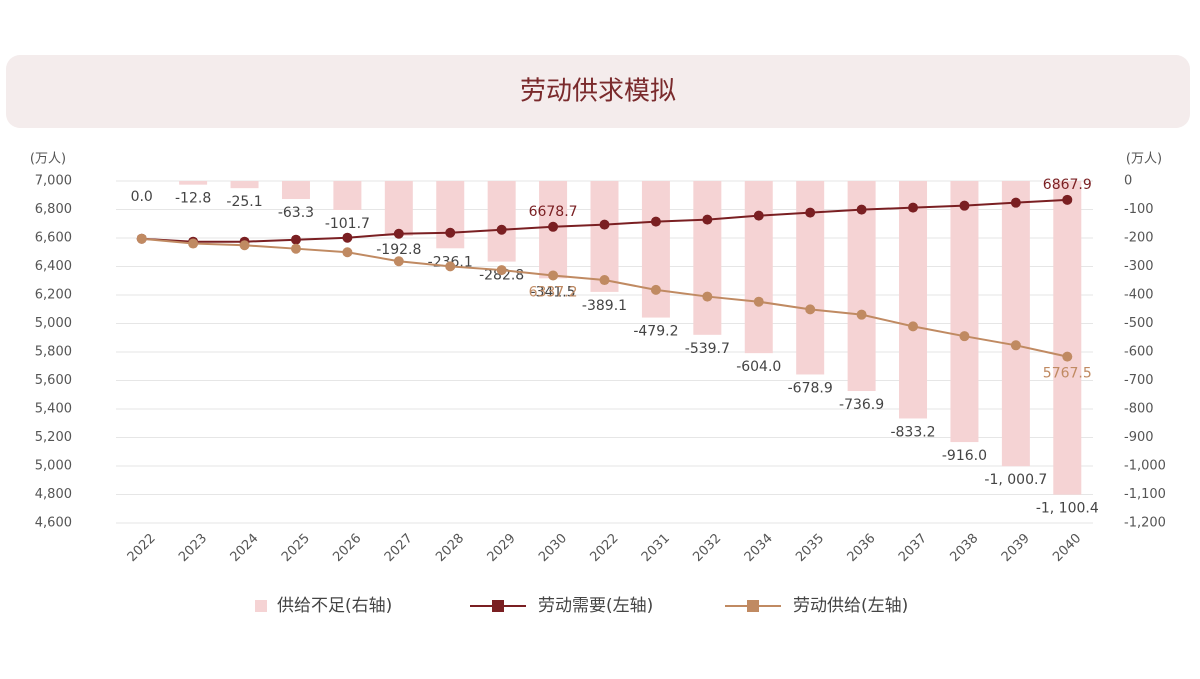 The image size is (1200, 679). What do you see at coordinates (553, 212) in the screenshot?
I see `line-value-label: 6678.7` at bounding box center [553, 212].